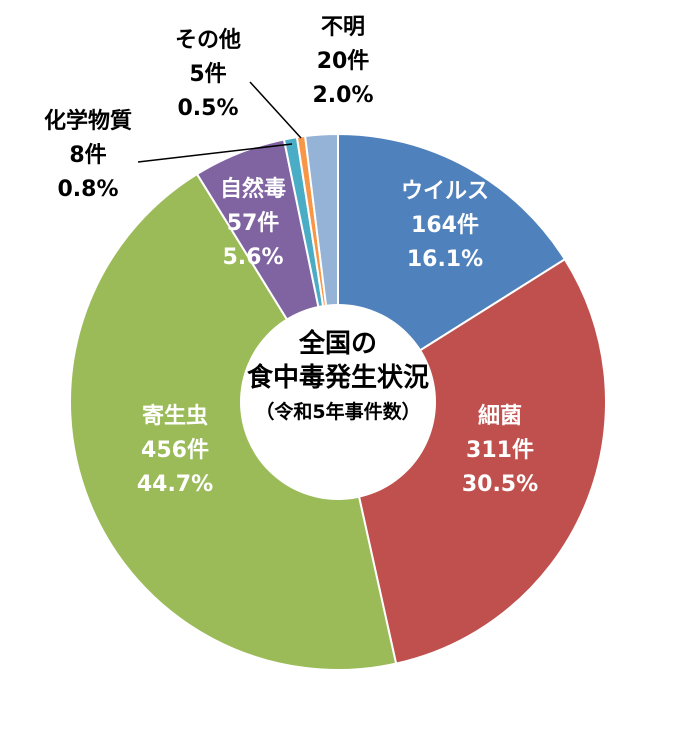 The height and width of the screenshot is (755, 700). I want to click on donut-hole, so click(338, 402).